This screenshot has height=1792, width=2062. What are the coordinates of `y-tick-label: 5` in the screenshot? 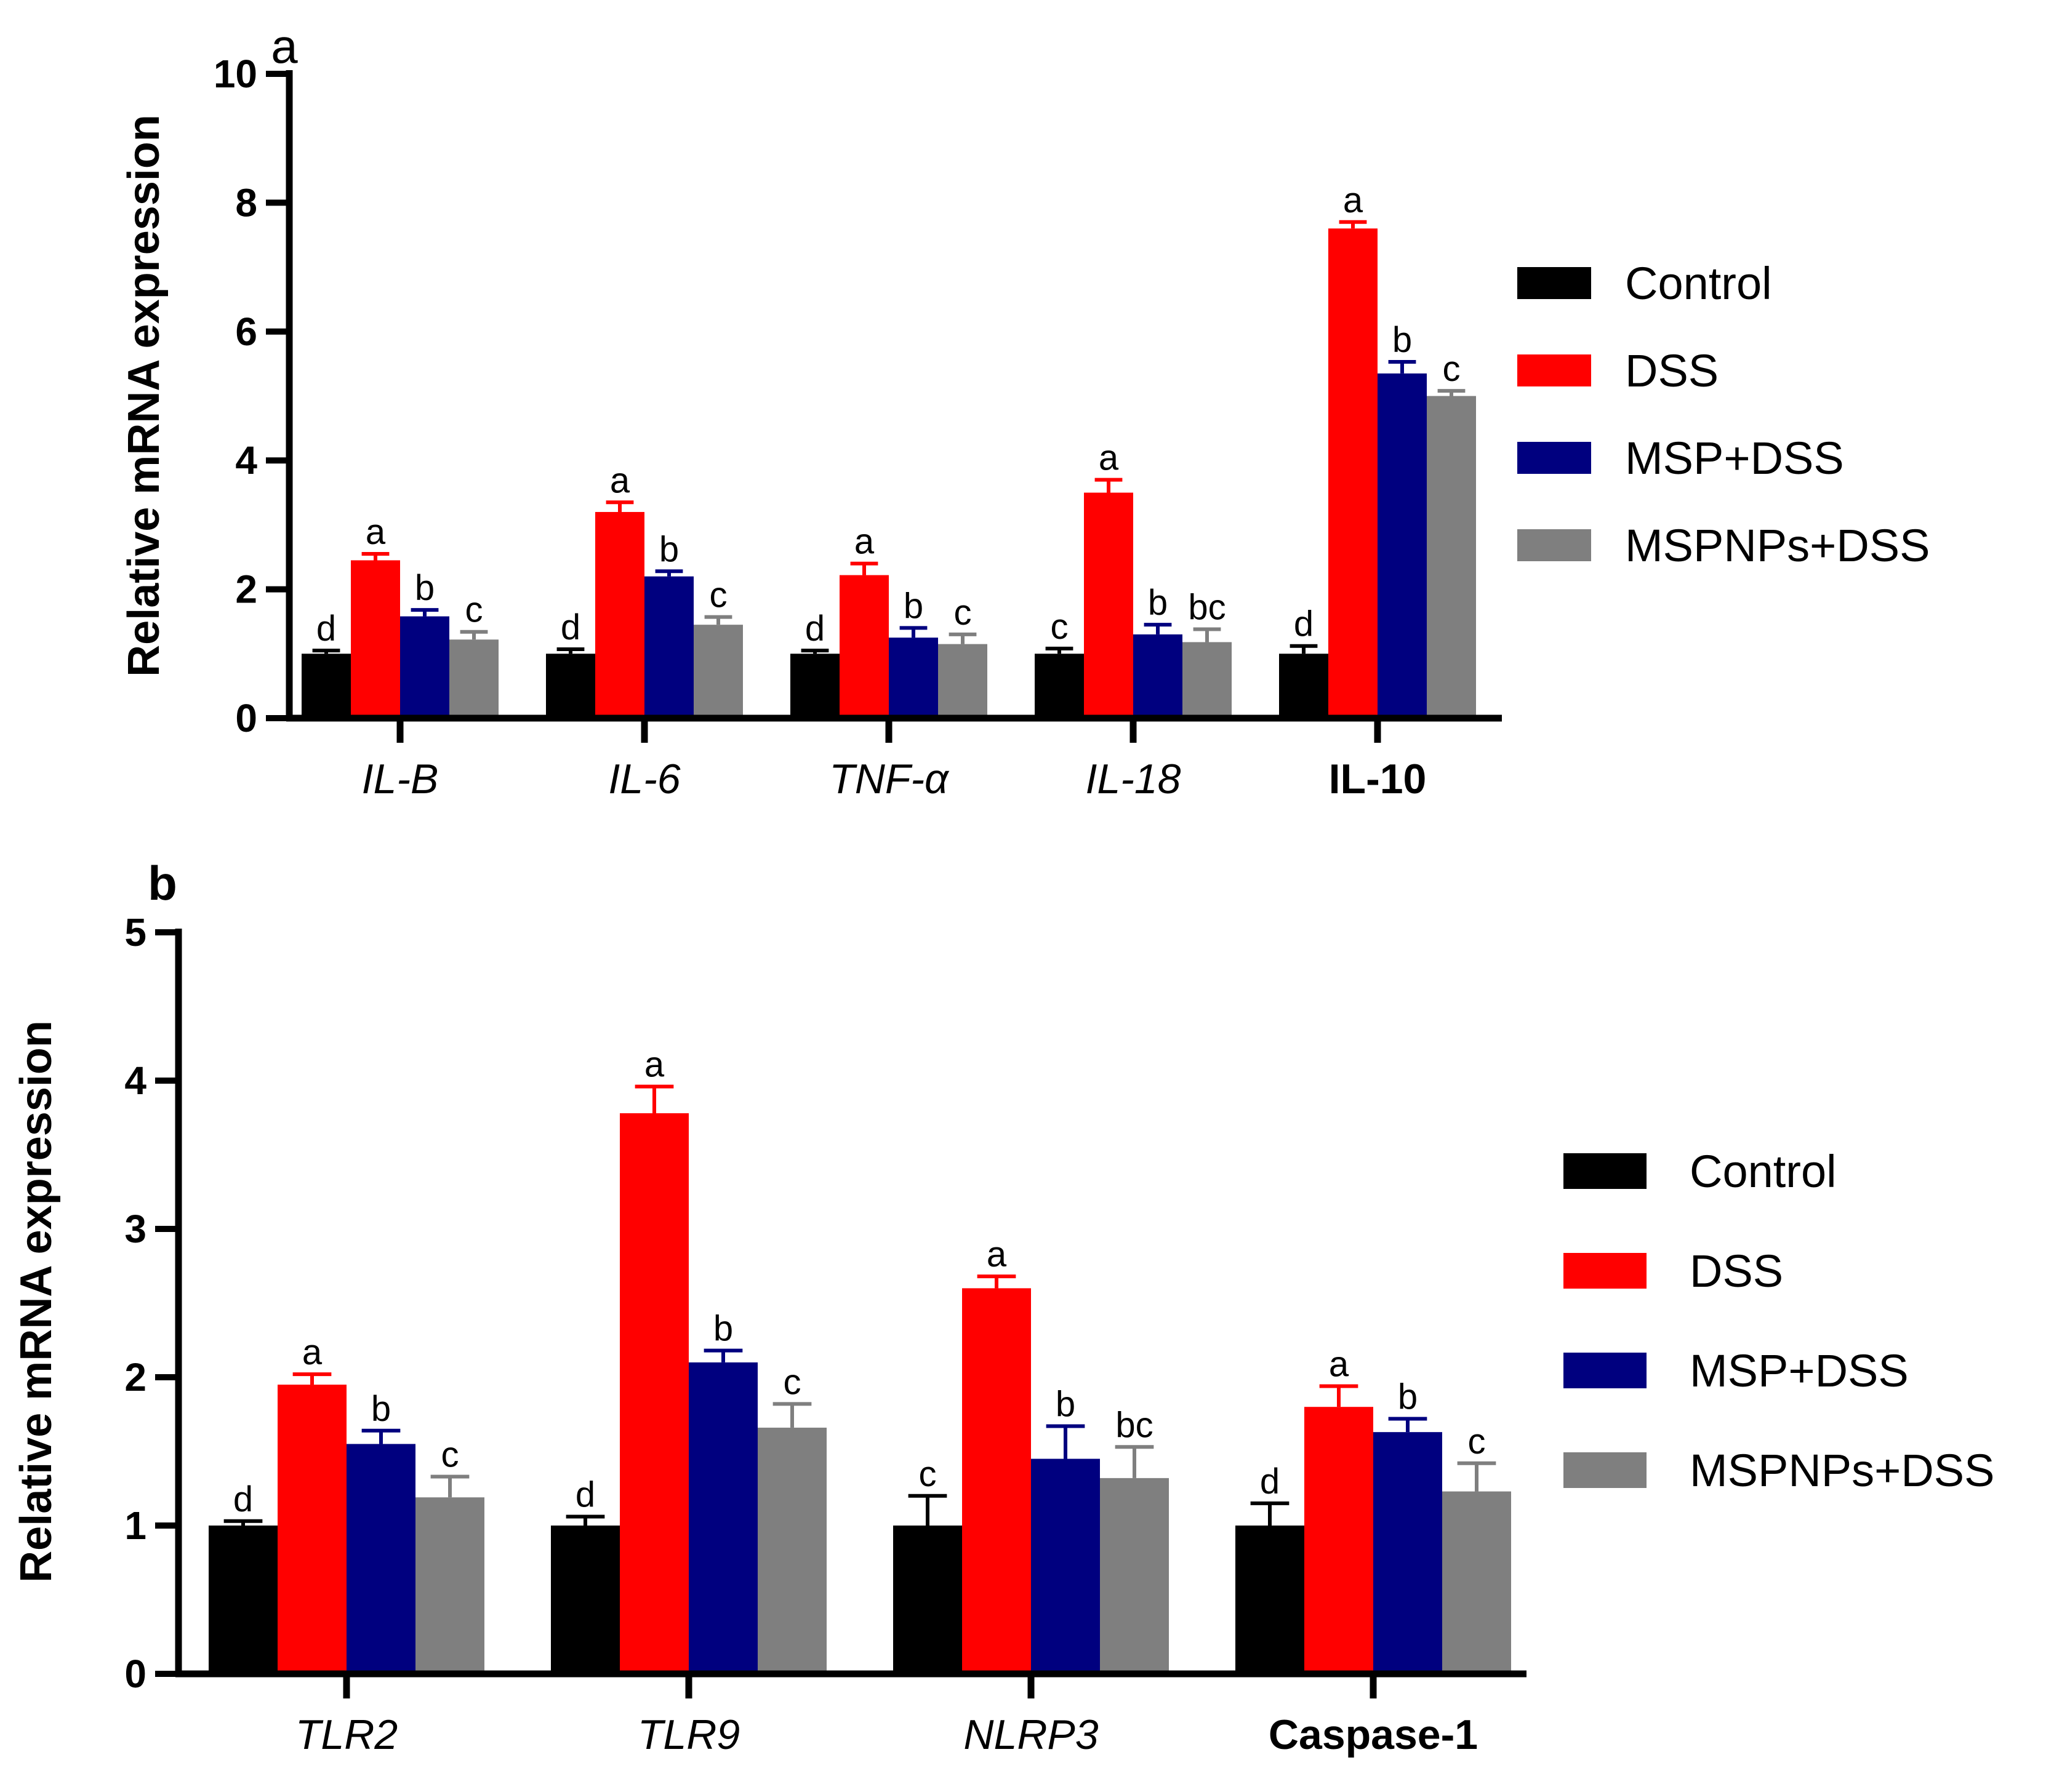 It's located at (135, 932).